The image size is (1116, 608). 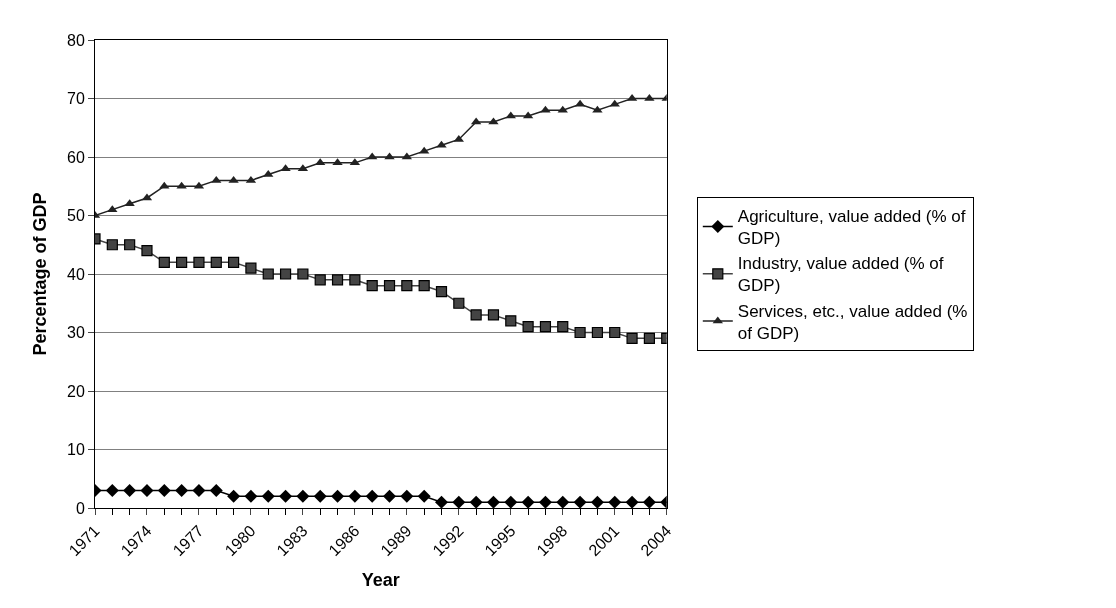 What do you see at coordinates (80, 508) in the screenshot?
I see `y-tick-label: 0` at bounding box center [80, 508].